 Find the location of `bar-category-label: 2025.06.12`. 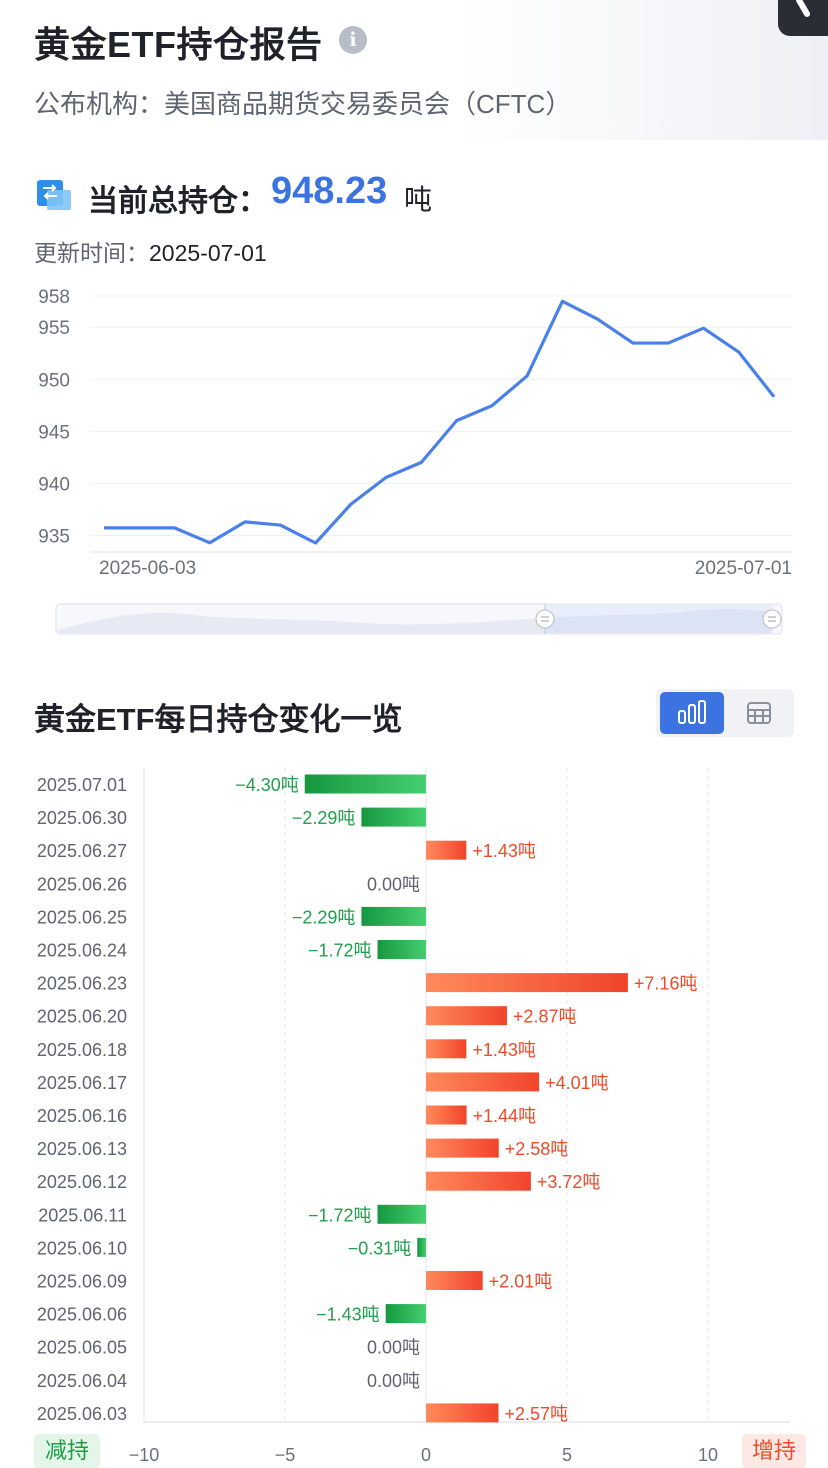

bar-category-label: 2025.06.12 is located at coordinates (82, 1182).